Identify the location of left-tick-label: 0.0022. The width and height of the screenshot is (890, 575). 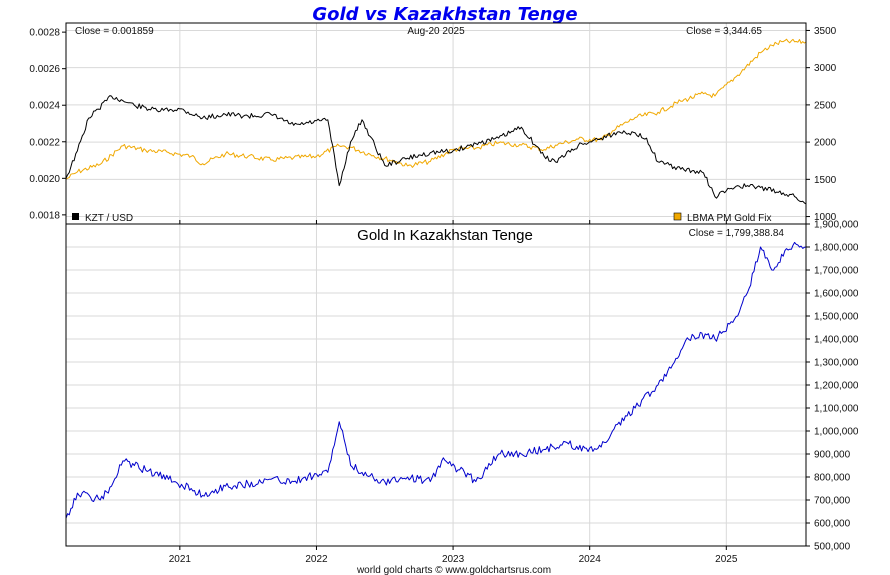
(44, 142).